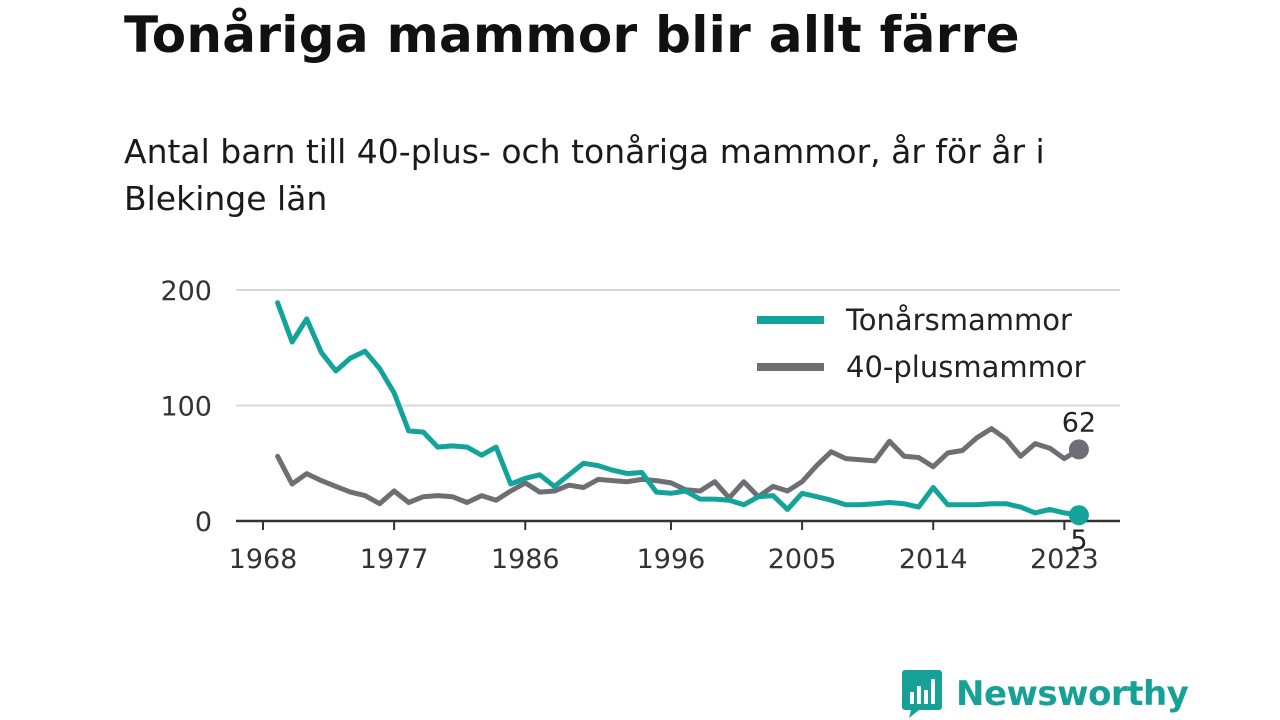  What do you see at coordinates (678, 466) in the screenshot?
I see `series-line` at bounding box center [678, 466].